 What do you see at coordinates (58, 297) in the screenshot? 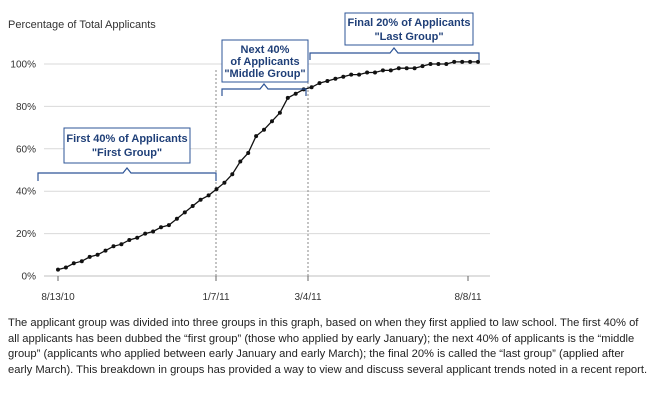
I see `x-tick-label: 8/13/10` at bounding box center [58, 297].